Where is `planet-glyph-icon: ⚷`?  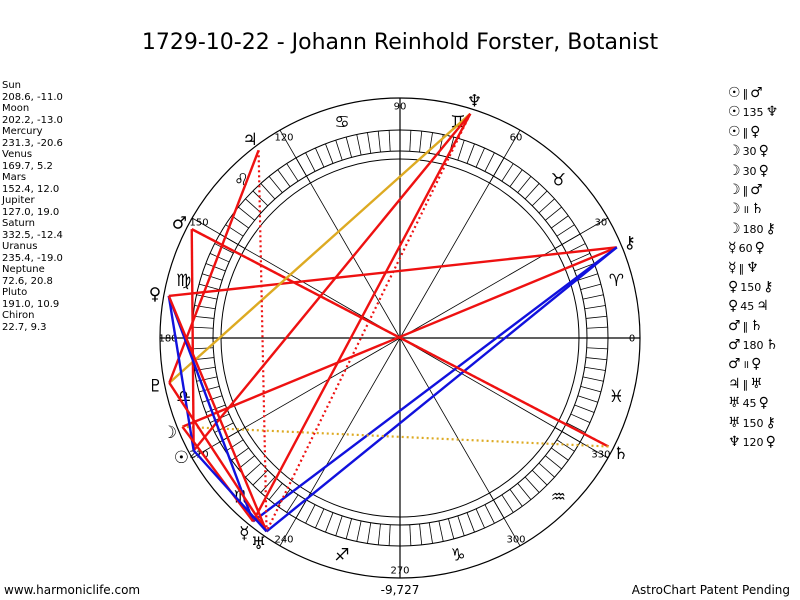 planet-glyph-icon: ⚷ is located at coordinates (629, 243).